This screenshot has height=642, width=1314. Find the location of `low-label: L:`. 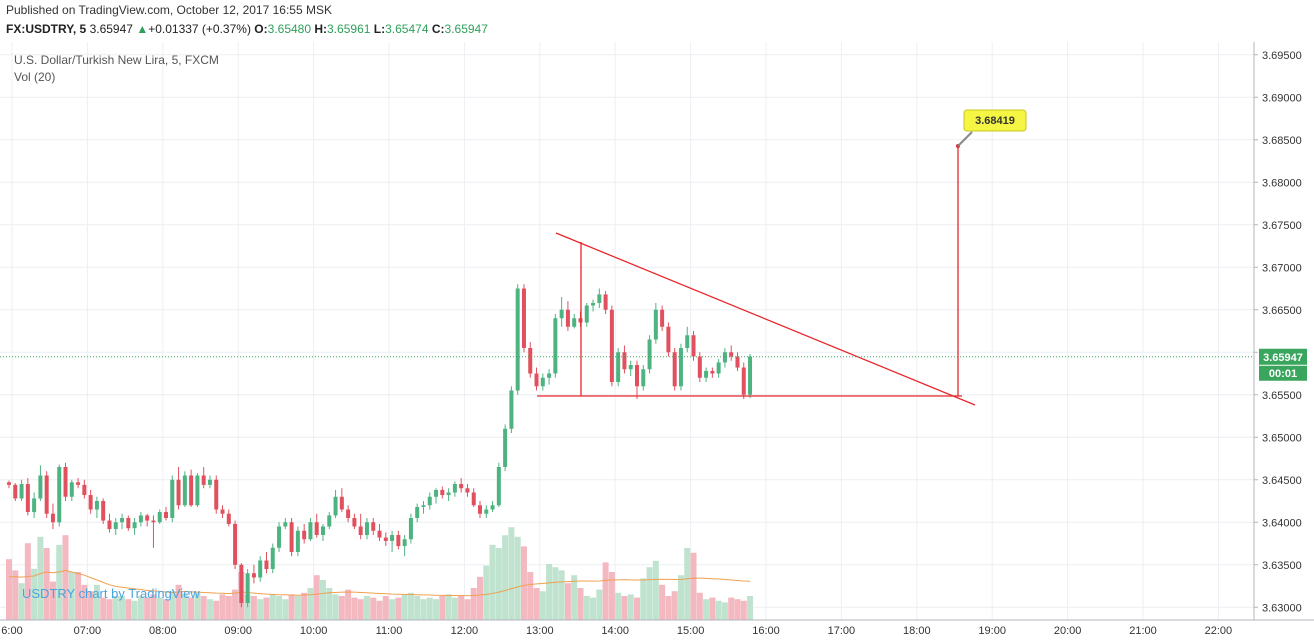

low-label: L: is located at coordinates (379, 29).